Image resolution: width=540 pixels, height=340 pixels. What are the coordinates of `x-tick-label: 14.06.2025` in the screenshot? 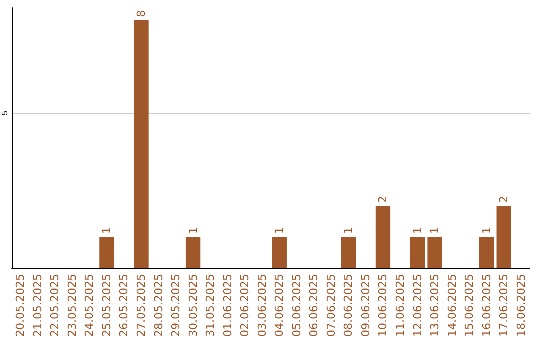 It's located at (452, 306).